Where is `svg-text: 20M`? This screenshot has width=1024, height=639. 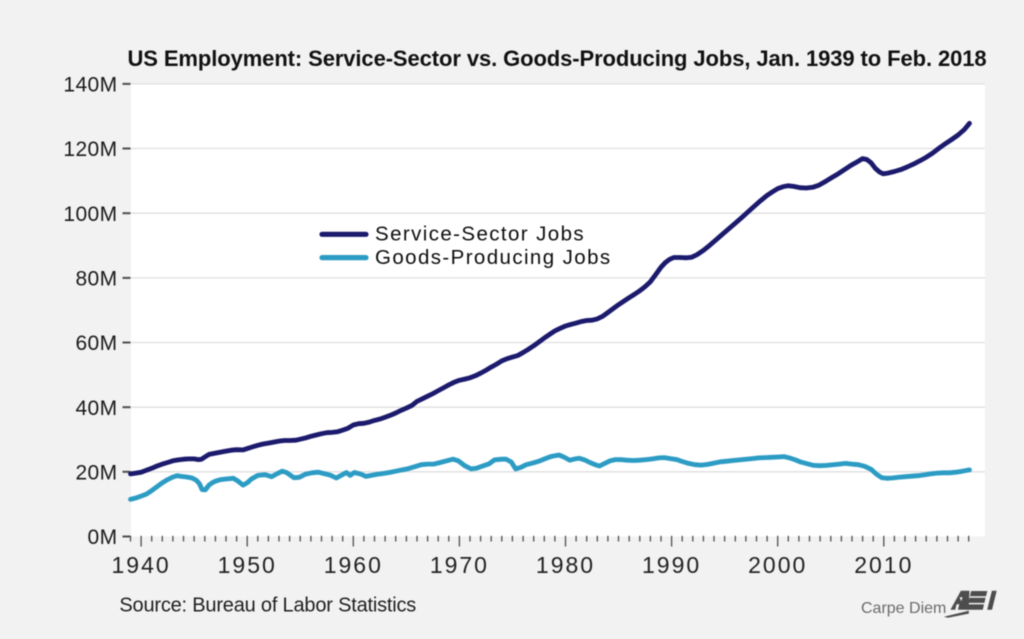 svg-text: 20M is located at coordinates (96, 472).